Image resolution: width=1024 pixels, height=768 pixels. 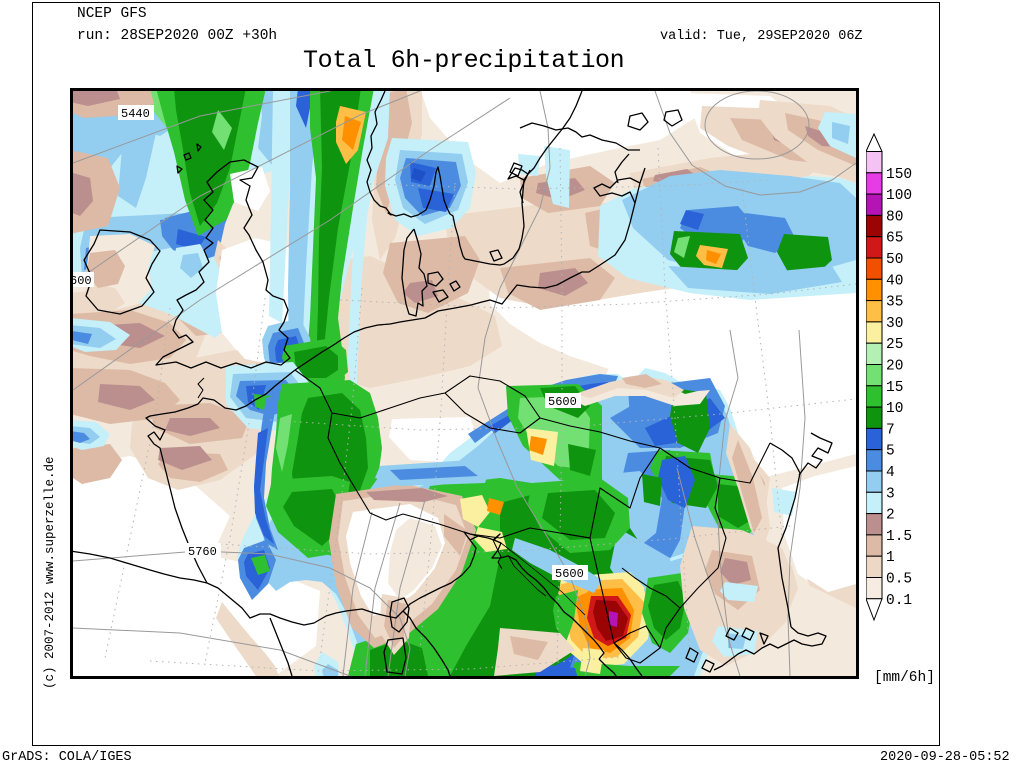 What do you see at coordinates (890, 558) in the screenshot?
I see `svg-text: 1` at bounding box center [890, 558].